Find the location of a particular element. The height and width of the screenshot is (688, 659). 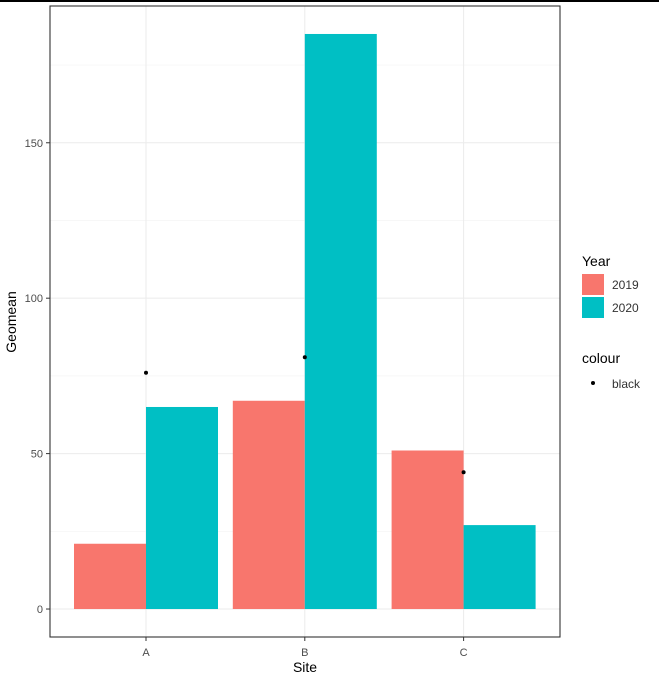

top-border-line is located at coordinates (329, 1).